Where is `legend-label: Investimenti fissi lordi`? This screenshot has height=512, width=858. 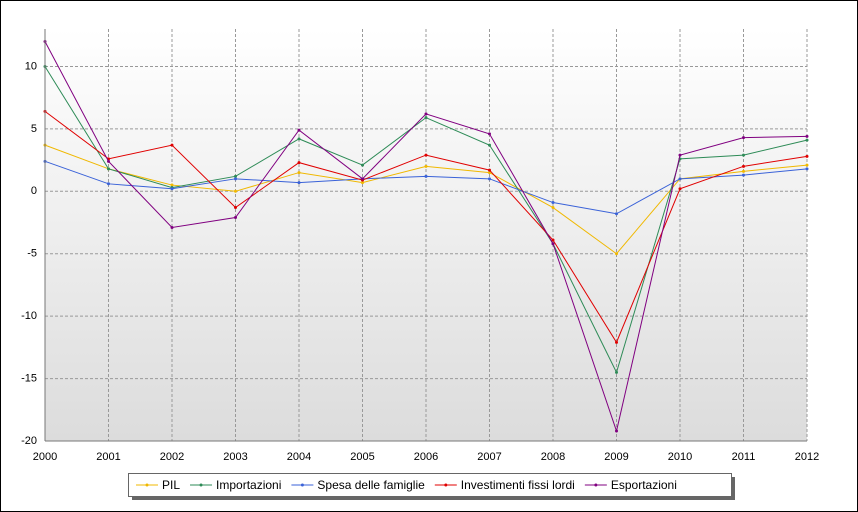
legend-label: Investimenti fissi lordi is located at coordinates (518, 485).